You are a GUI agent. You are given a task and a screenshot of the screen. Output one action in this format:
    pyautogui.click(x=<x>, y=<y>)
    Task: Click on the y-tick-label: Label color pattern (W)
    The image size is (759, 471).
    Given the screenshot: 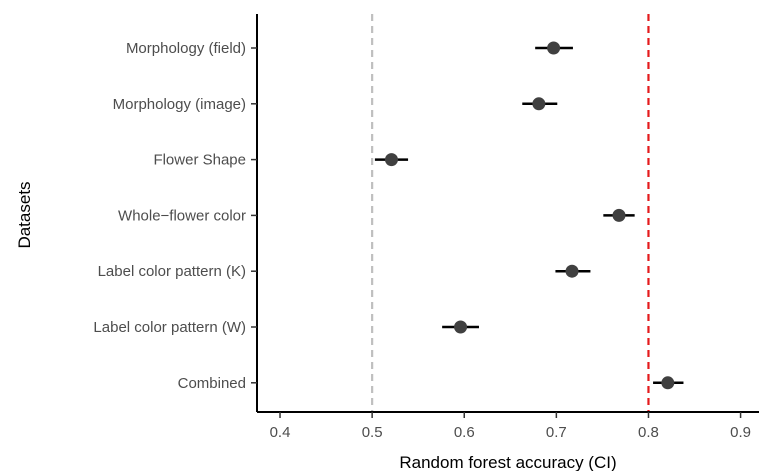 What is the action you would take?
    pyautogui.click(x=169, y=327)
    